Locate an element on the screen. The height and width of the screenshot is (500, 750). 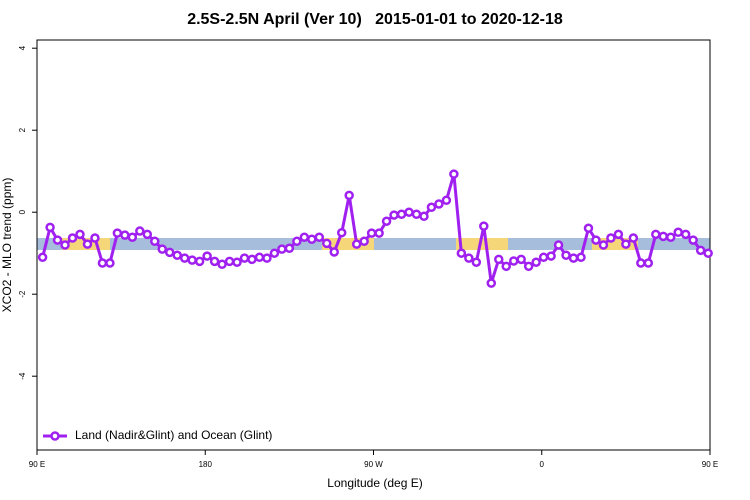
y-tick-label: -2 is located at coordinates (22, 294).